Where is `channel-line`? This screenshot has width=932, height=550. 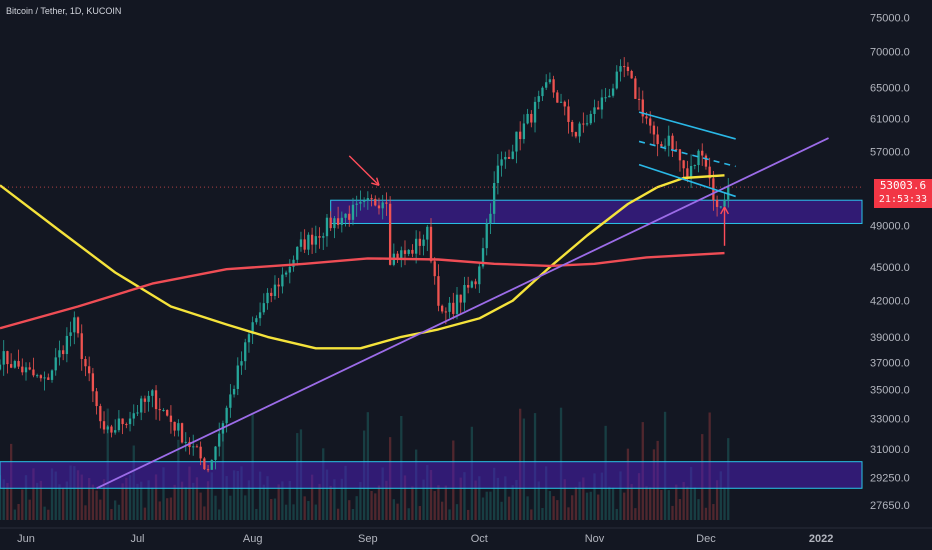 channel-line is located at coordinates (687, 180).